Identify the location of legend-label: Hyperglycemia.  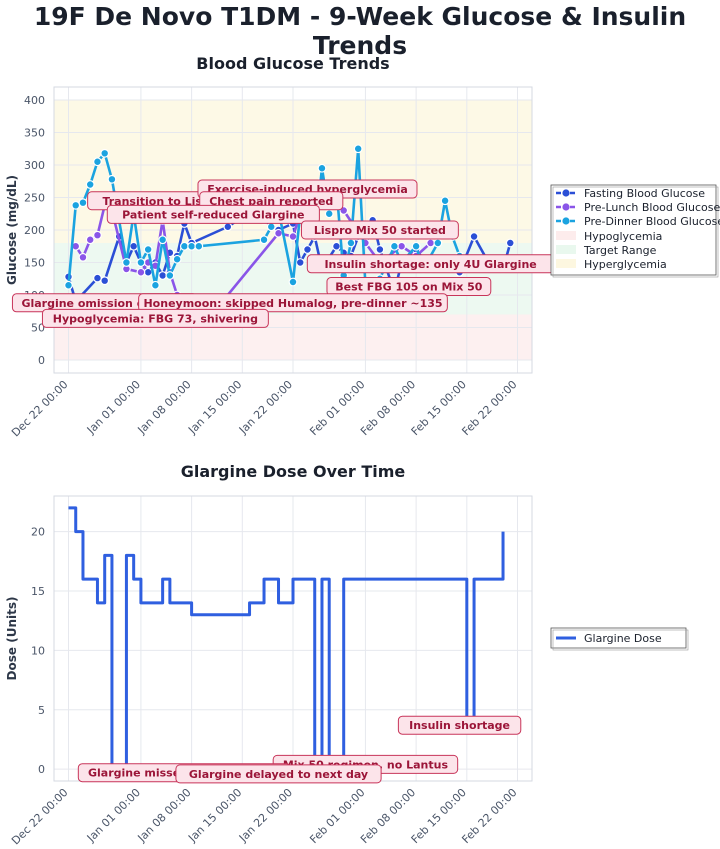
(625, 264).